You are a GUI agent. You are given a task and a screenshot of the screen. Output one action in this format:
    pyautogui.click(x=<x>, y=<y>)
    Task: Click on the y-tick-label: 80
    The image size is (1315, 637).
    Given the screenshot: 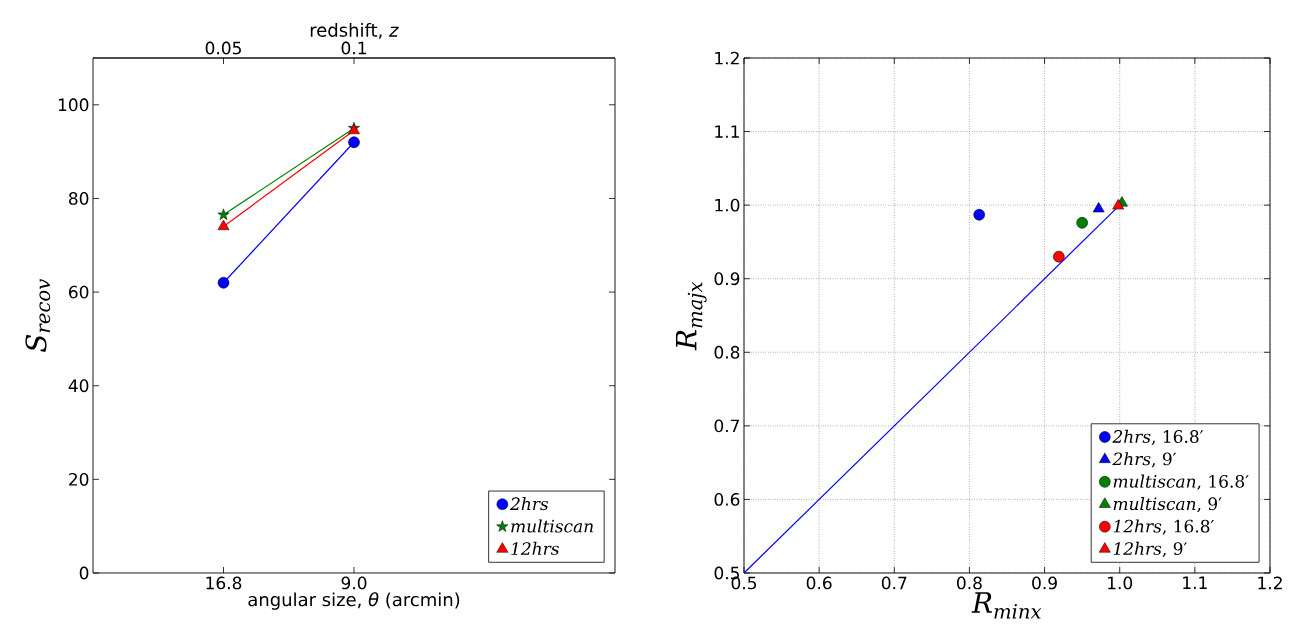 What is the action you would take?
    pyautogui.click(x=79, y=198)
    